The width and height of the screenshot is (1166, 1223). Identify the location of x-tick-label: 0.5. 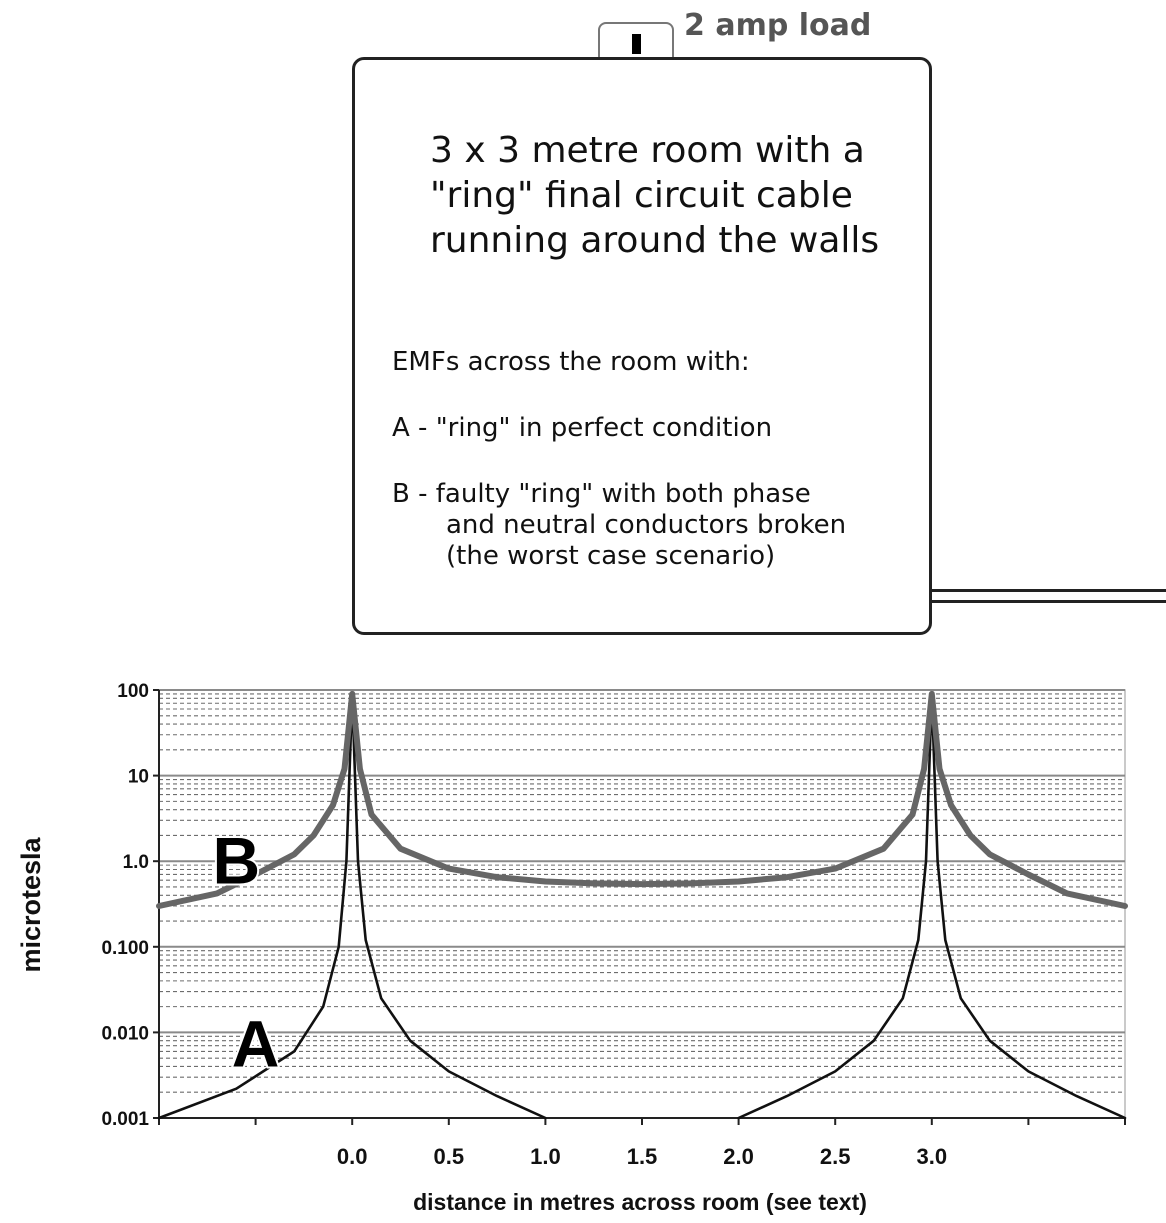
(449, 1156).